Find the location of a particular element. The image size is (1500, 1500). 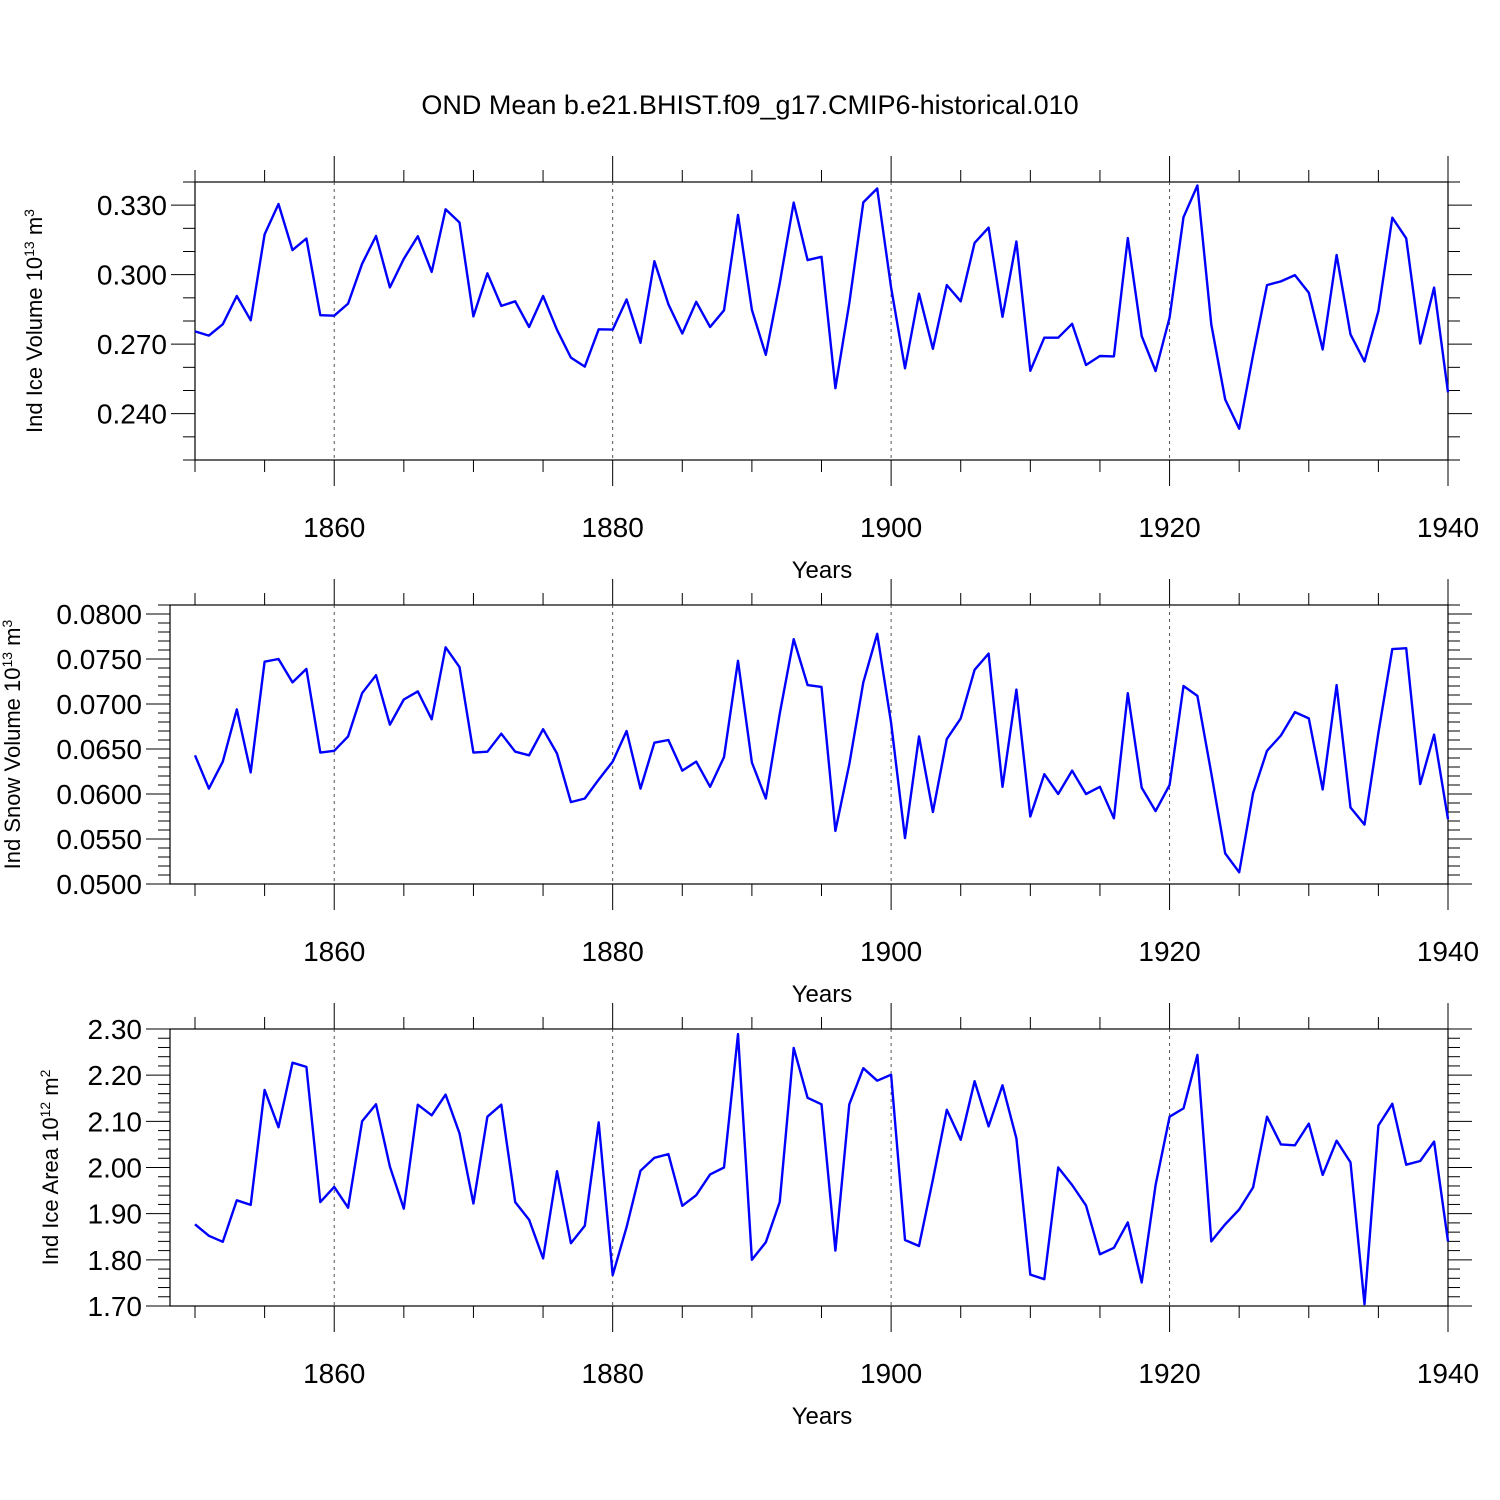

y-axis-label-part: Ind Ice Area 10 is located at coordinates (50, 1191).